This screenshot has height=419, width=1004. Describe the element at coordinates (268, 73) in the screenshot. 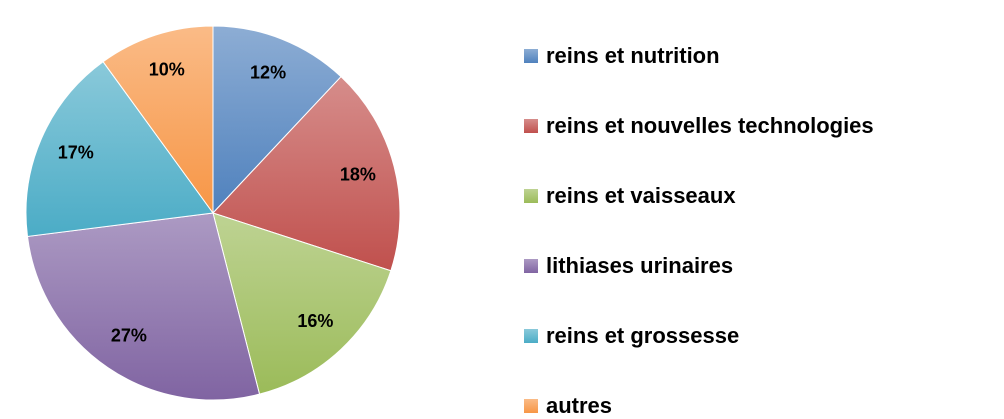

I see `data-label: 12%` at that location.